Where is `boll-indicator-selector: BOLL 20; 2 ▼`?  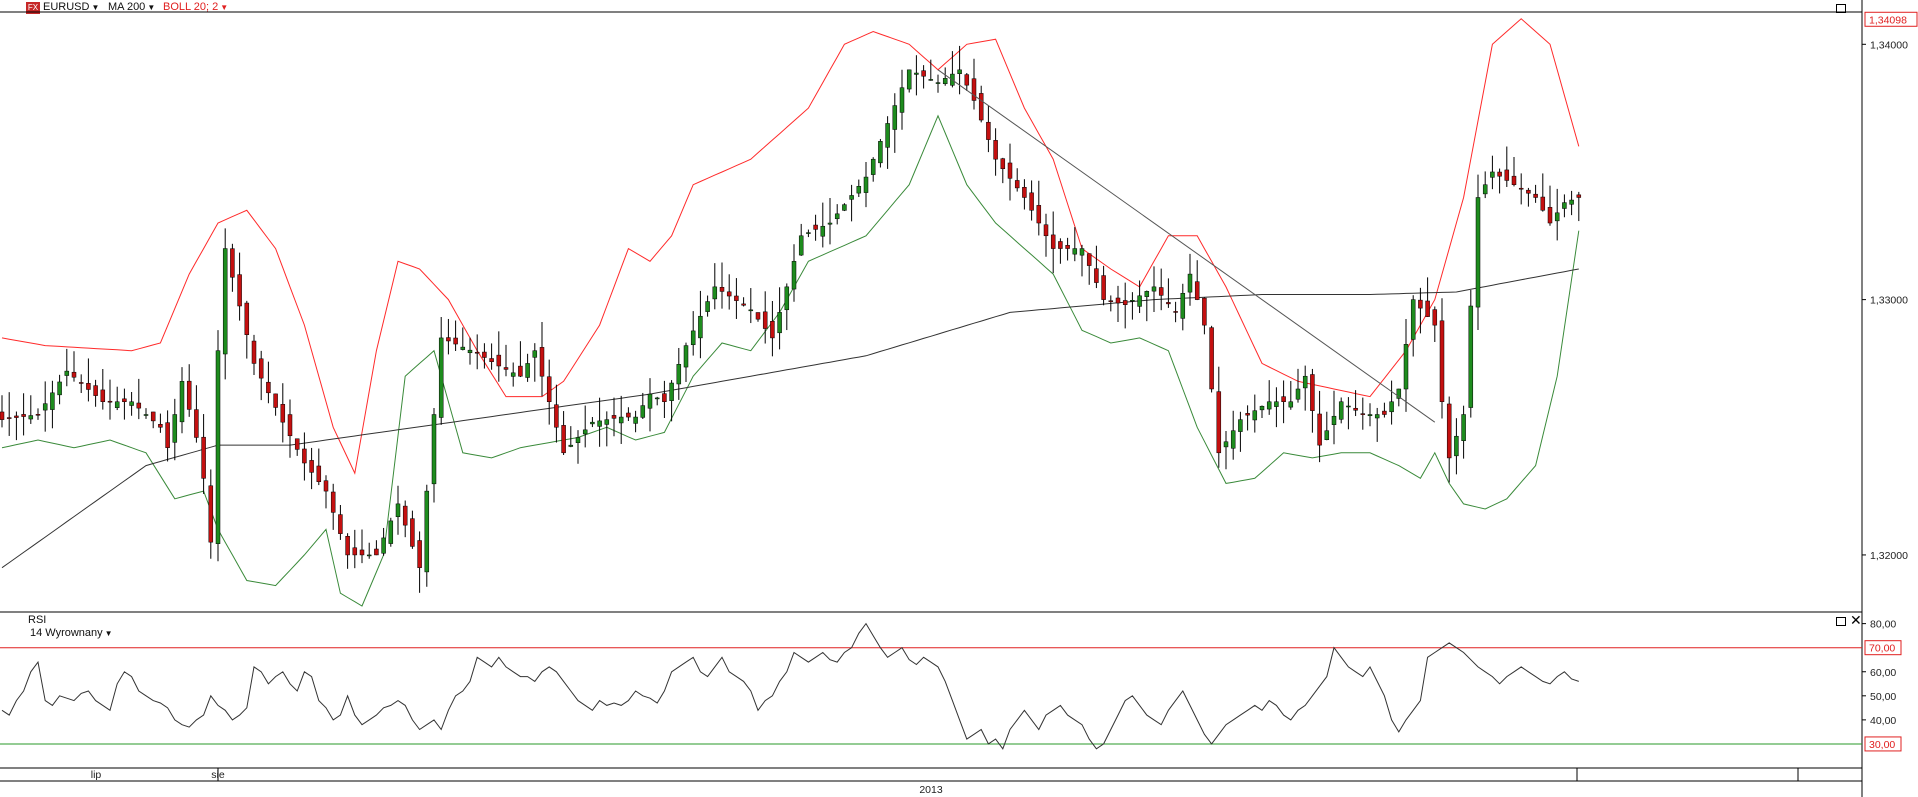
boll-indicator-selector: BOLL 20; 2 ▼ is located at coordinates (195, 7).